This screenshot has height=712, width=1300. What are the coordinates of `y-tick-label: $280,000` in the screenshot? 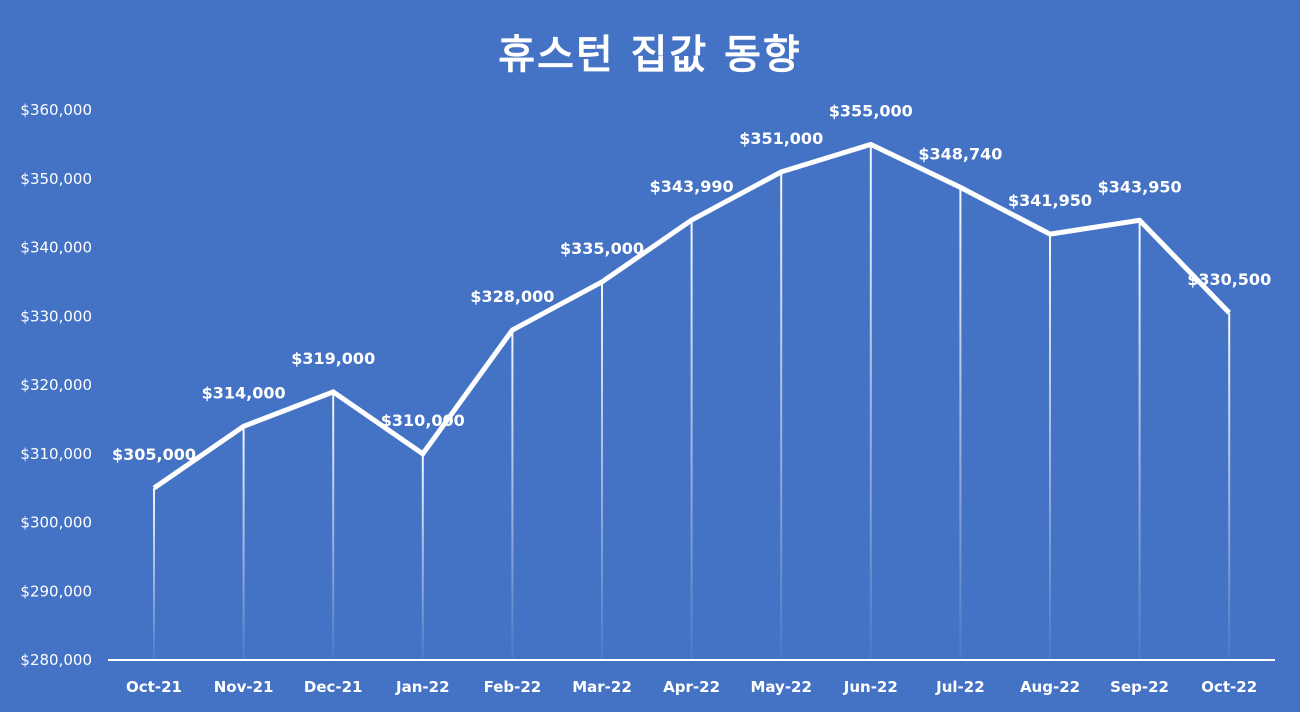 It's located at (56, 660).